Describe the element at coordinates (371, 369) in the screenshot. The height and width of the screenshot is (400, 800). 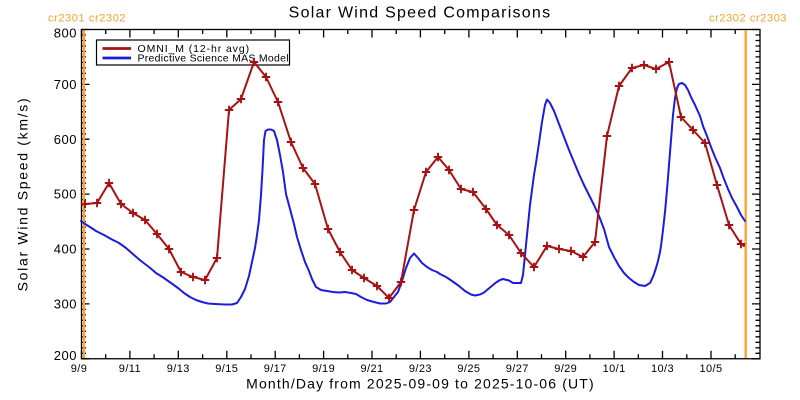
I see `svg-text: 9/21` at that location.